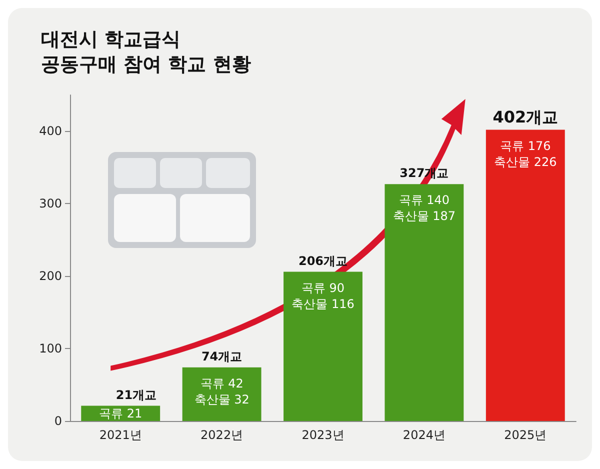 The height and width of the screenshot is (469, 600). Describe the element at coordinates (120, 435) in the screenshot. I see `x-tick-label: 2021년` at that location.